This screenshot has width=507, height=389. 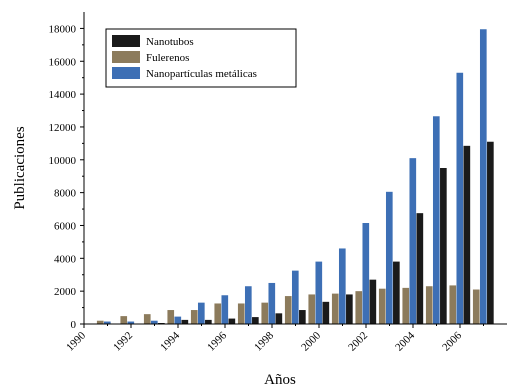 I want to click on bar-fulerenos-1994, so click(x=171, y=317).